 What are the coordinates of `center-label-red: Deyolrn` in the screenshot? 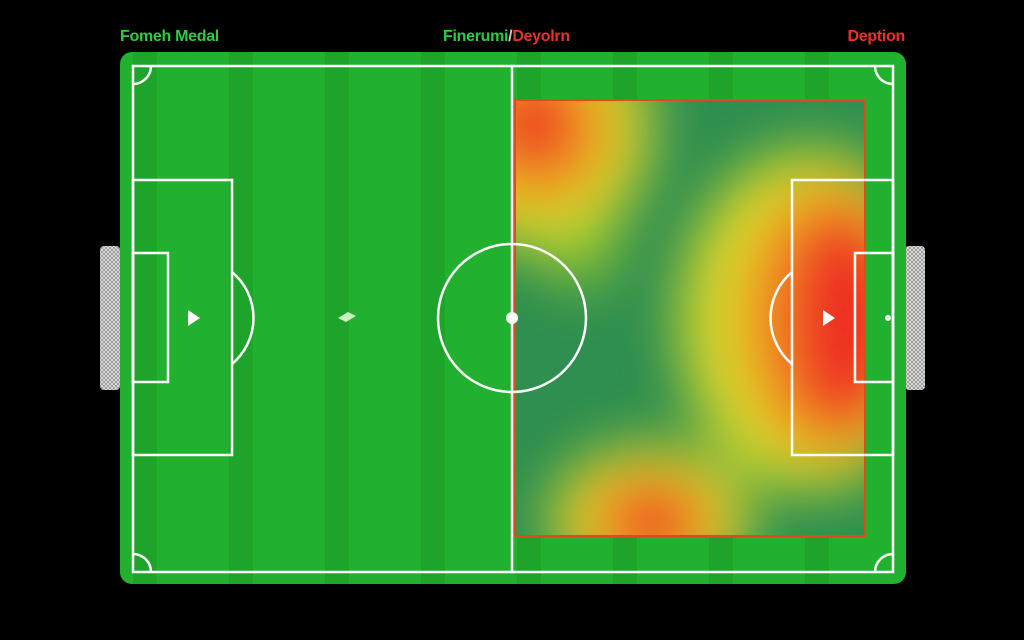 It's located at (541, 36).